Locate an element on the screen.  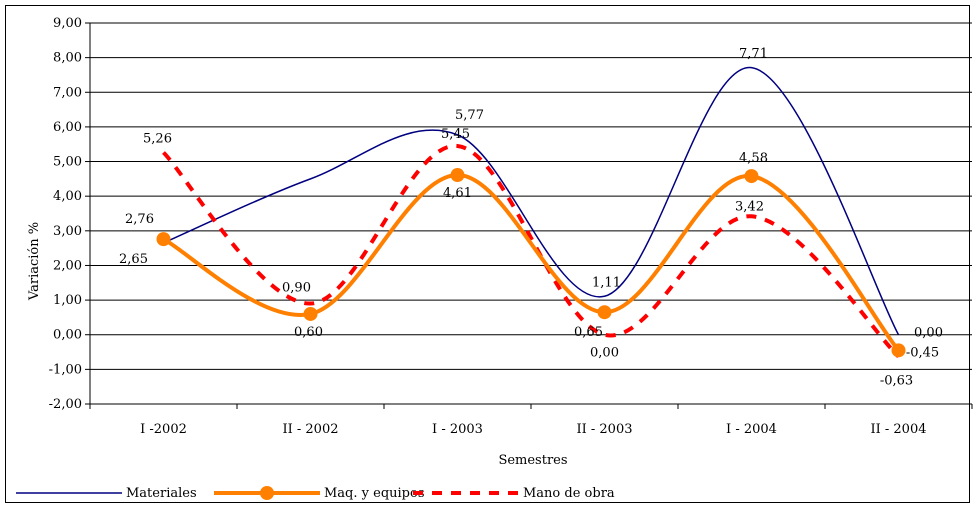
data-label-1-3: 0,65 is located at coordinates (588, 332).